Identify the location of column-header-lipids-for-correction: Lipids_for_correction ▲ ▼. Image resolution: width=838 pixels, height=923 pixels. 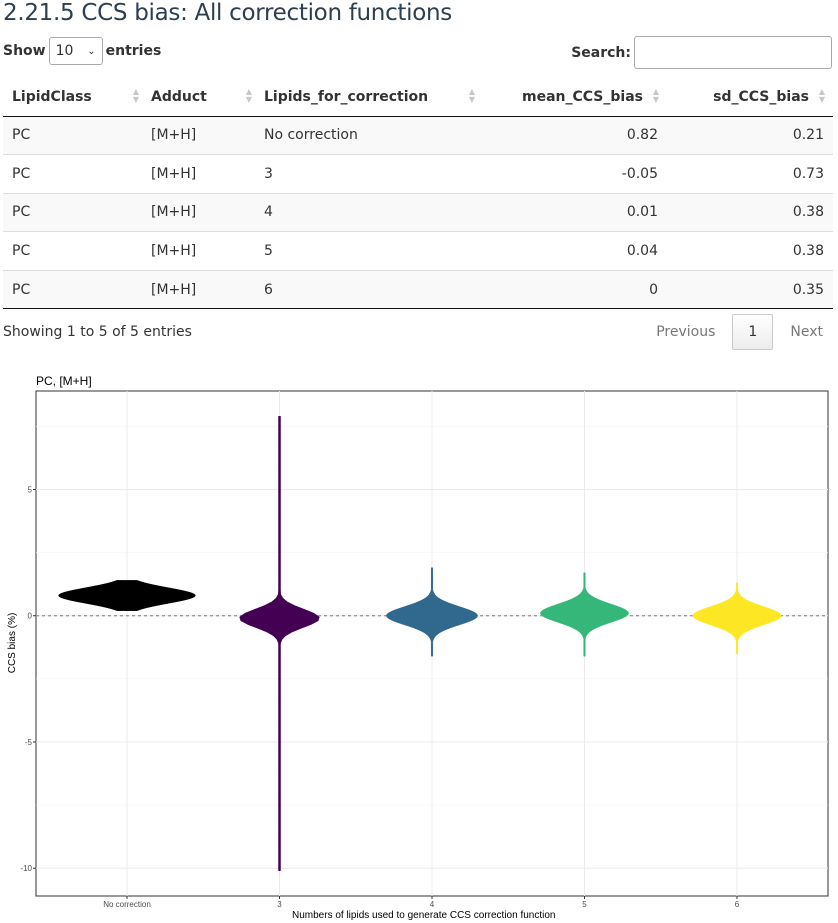
(366, 97).